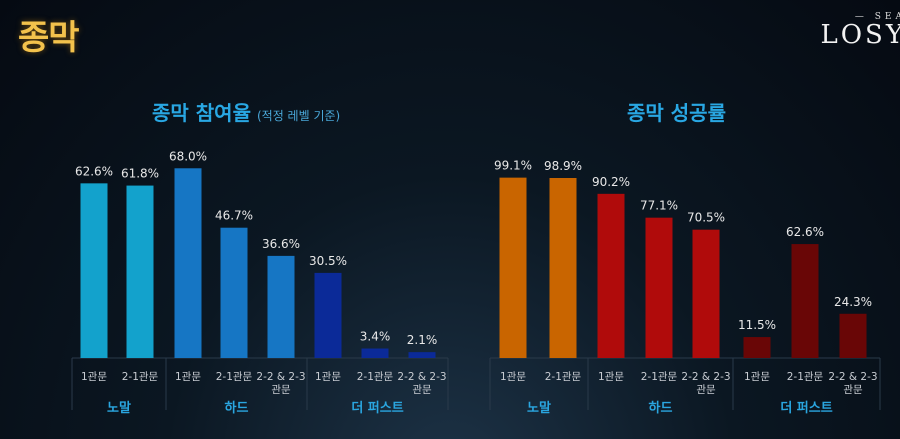 Image resolution: width=900 pixels, height=439 pixels. Describe the element at coordinates (237, 408) in the screenshot. I see `participation-group-label: 하드` at that location.